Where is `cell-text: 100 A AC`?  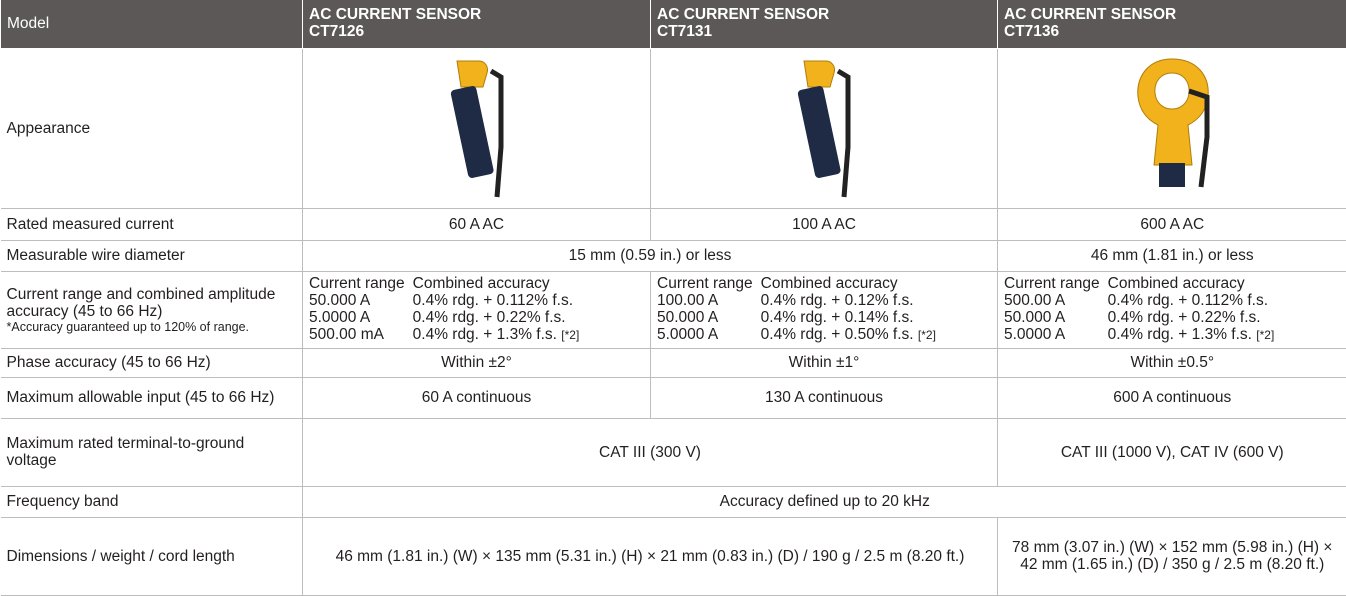 cell-text: 100 A AC is located at coordinates (824, 224).